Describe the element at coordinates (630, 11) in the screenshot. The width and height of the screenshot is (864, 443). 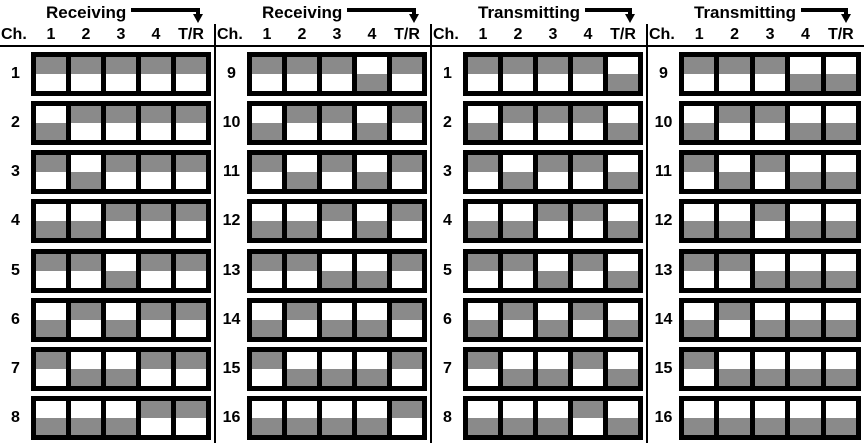
I see `arrow-stub` at that location.